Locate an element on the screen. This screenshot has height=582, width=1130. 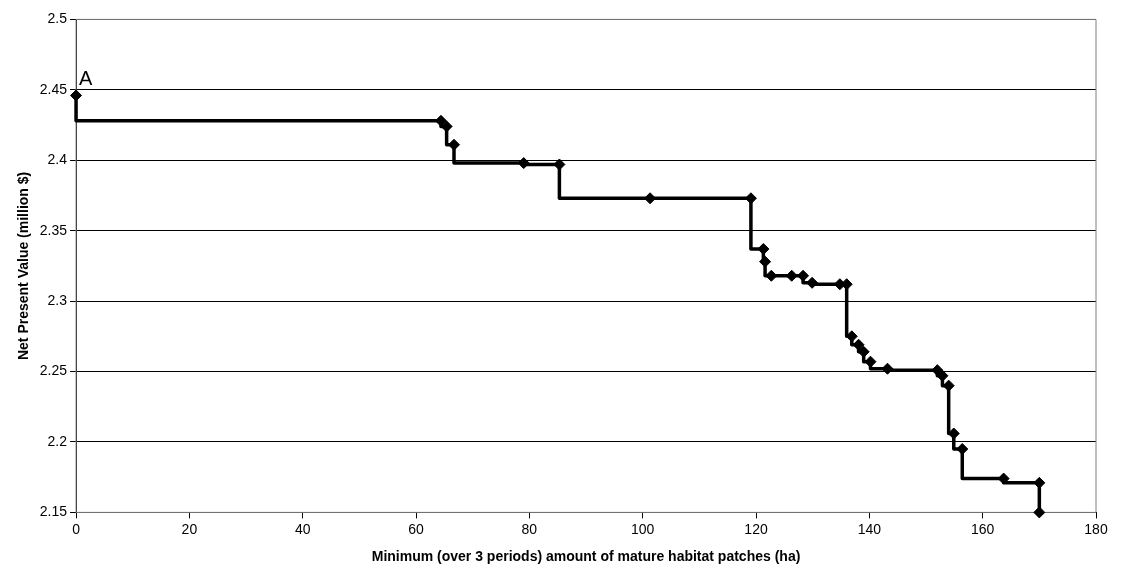
y-tick-label: 2.2 is located at coordinates (57, 440).